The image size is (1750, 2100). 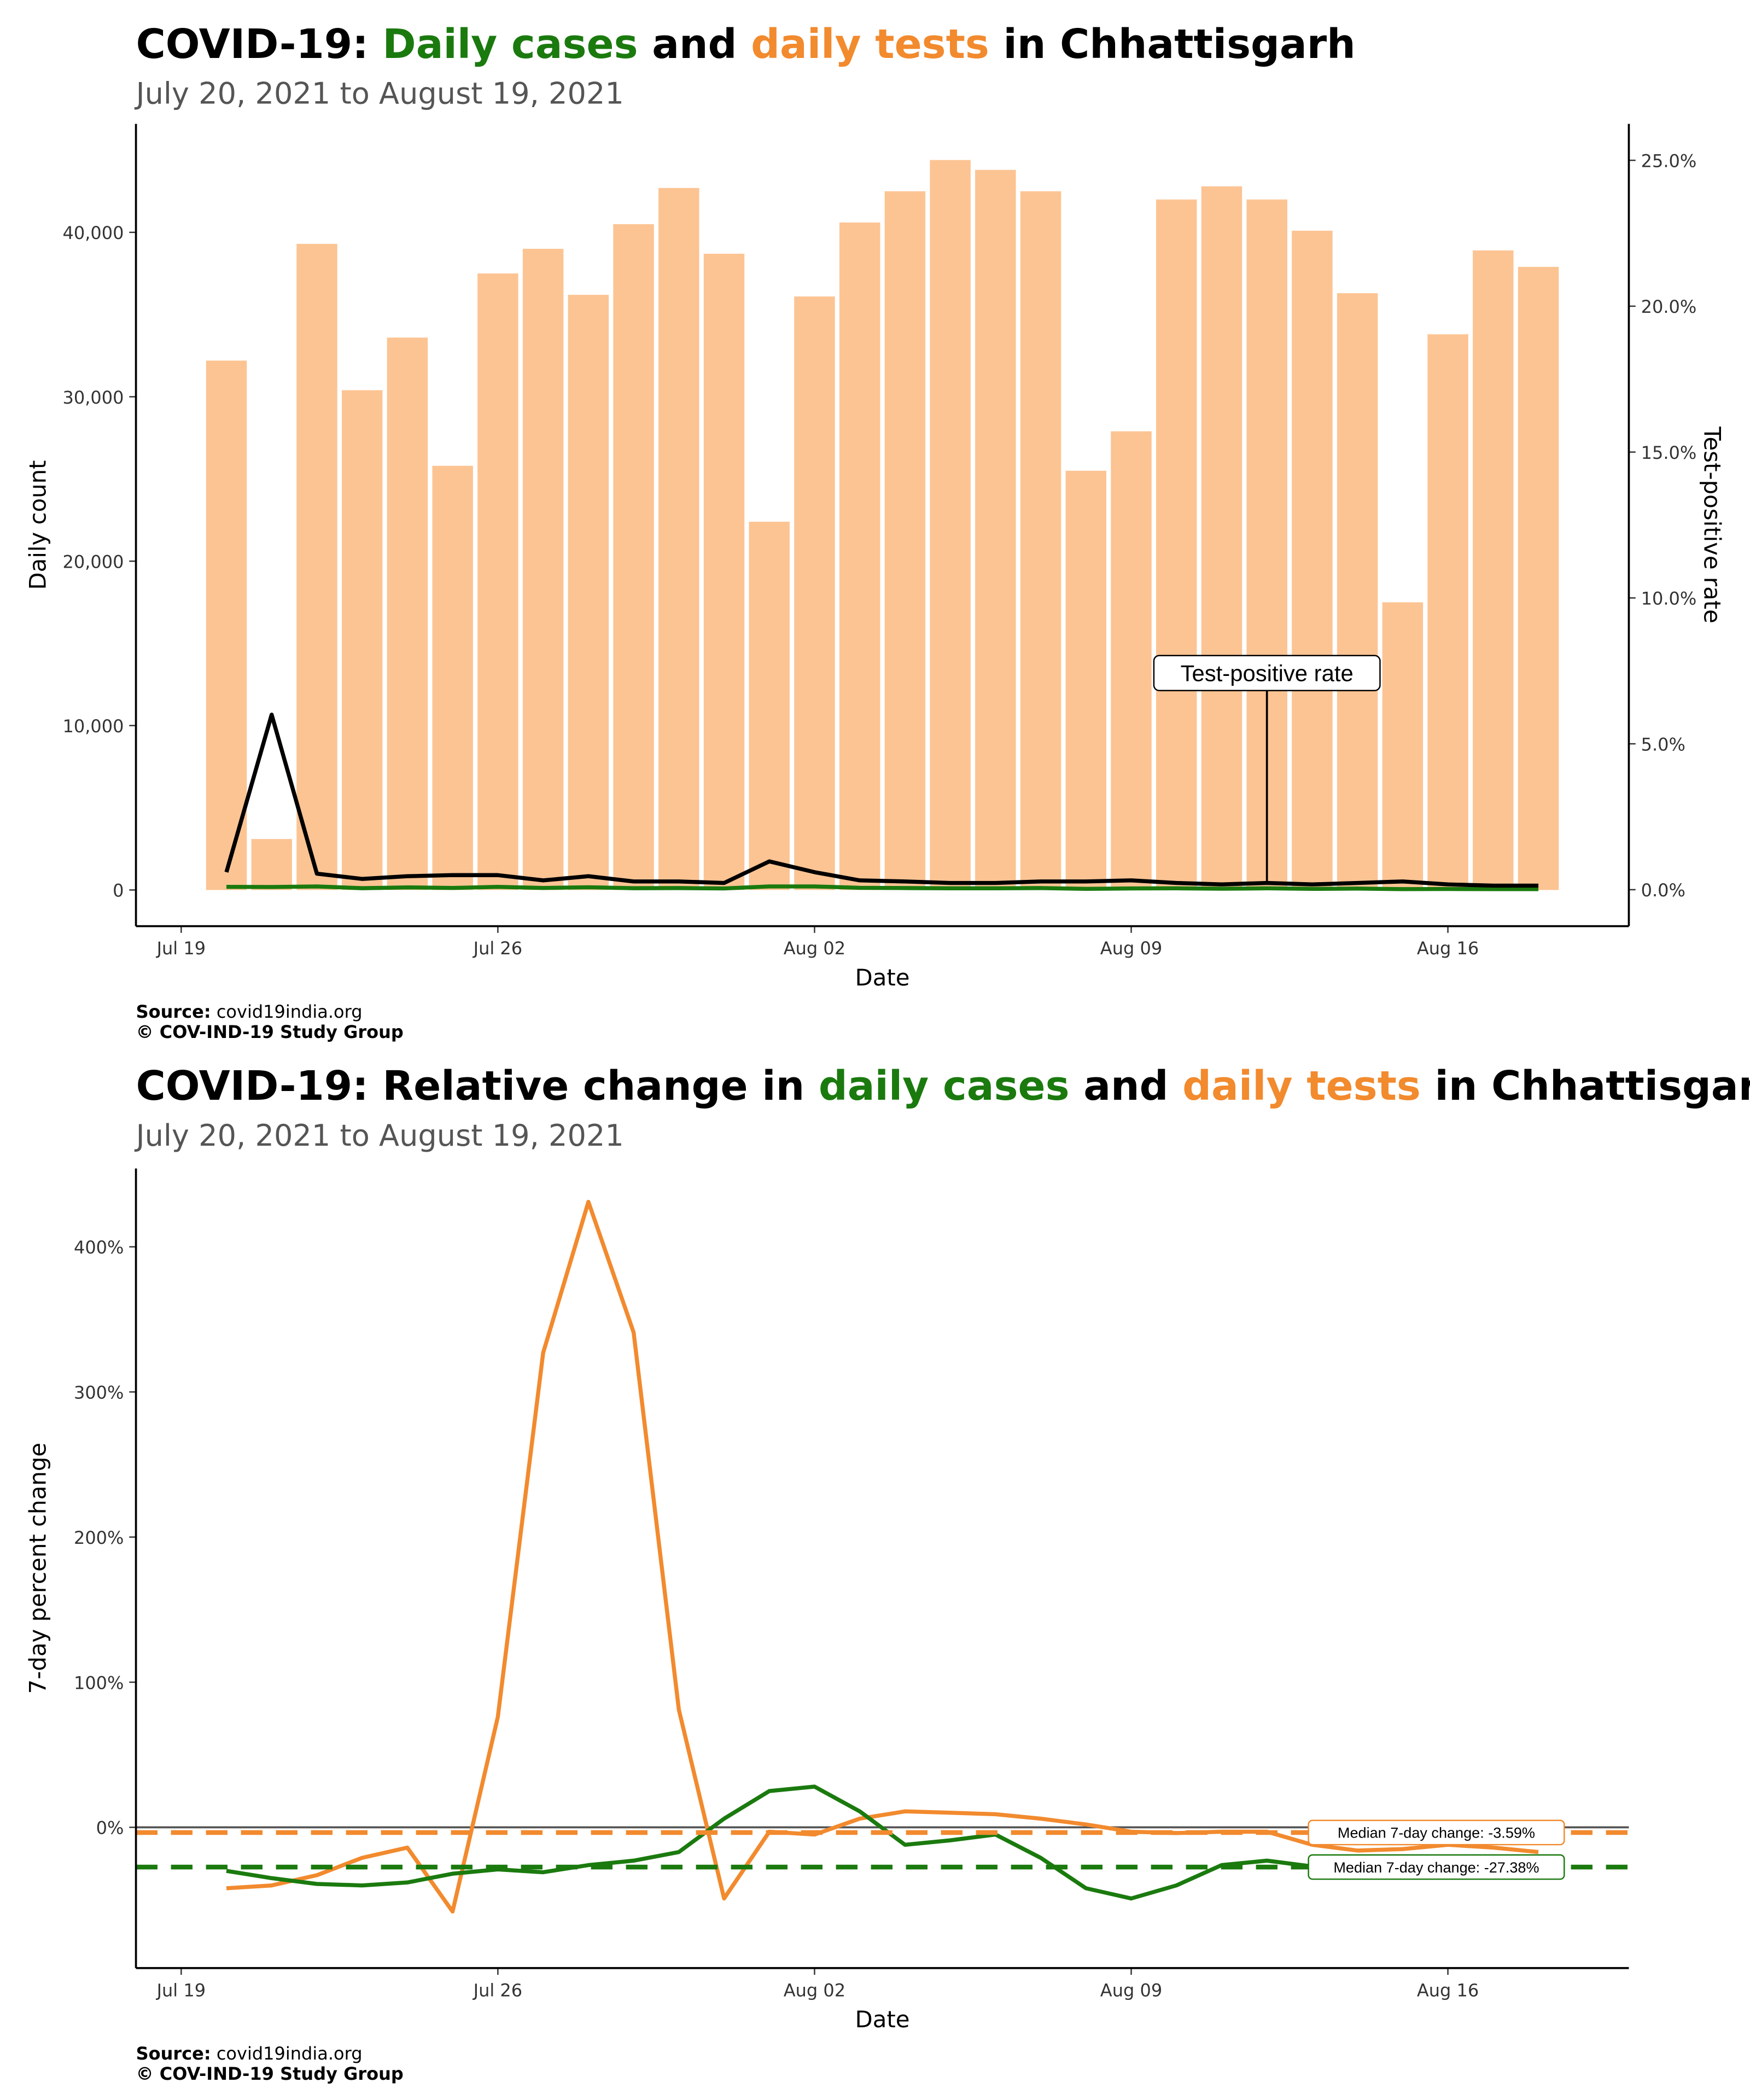 What do you see at coordinates (93, 233) in the screenshot?
I see `y-tick-label: 40,000` at bounding box center [93, 233].